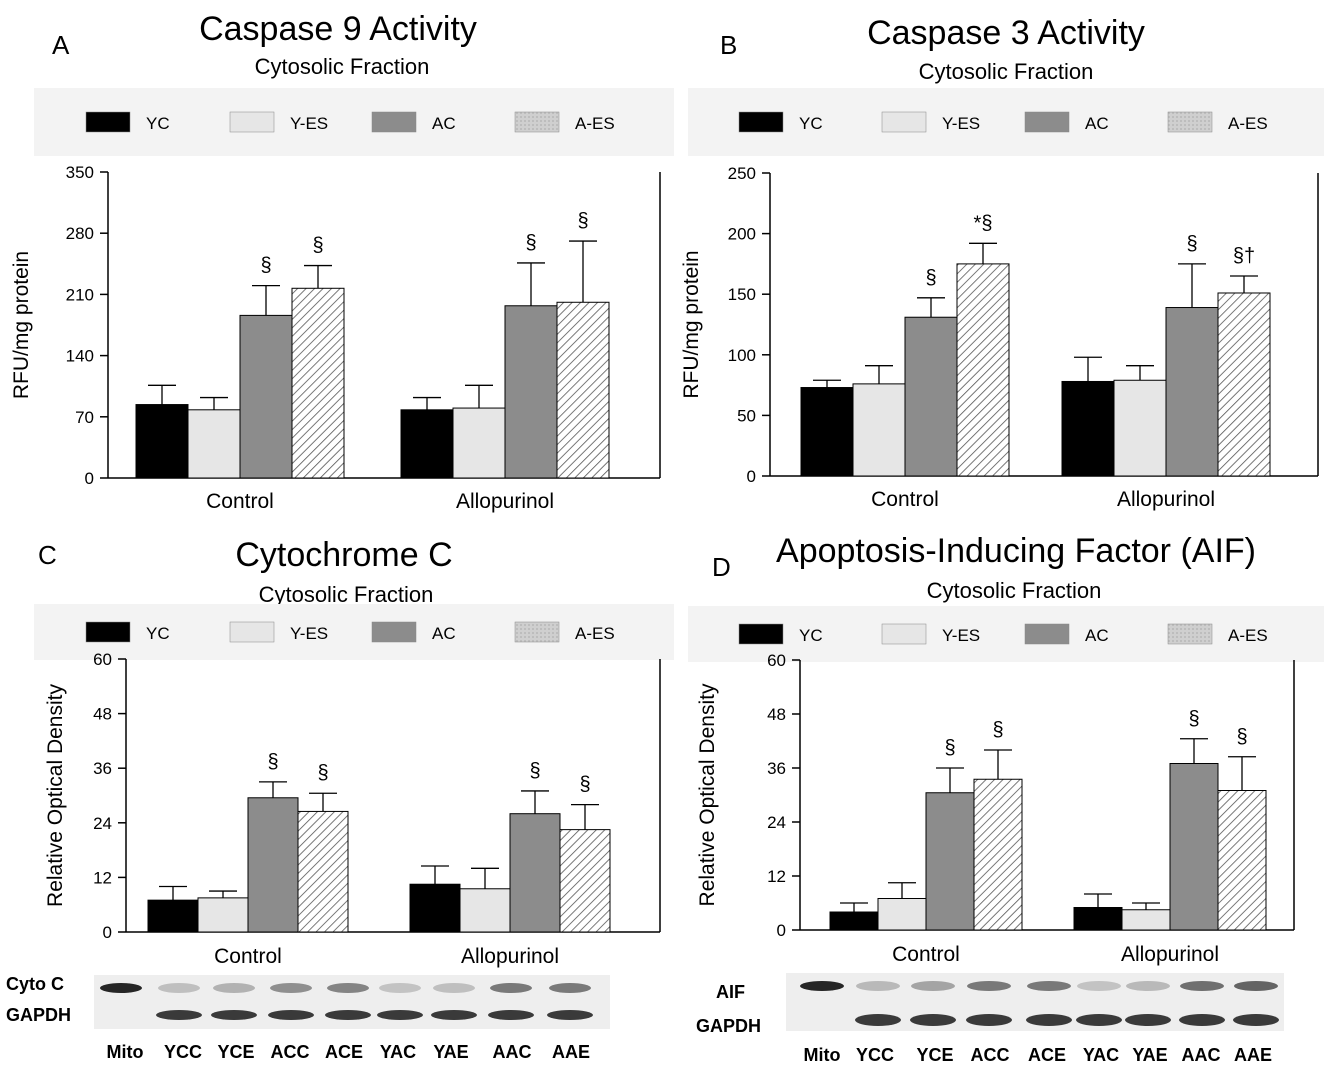 Image resolution: width=1326 pixels, height=1071 pixels. What do you see at coordinates (1244, 384) in the screenshot?
I see `bar-a-es-allopurinol` at bounding box center [1244, 384].